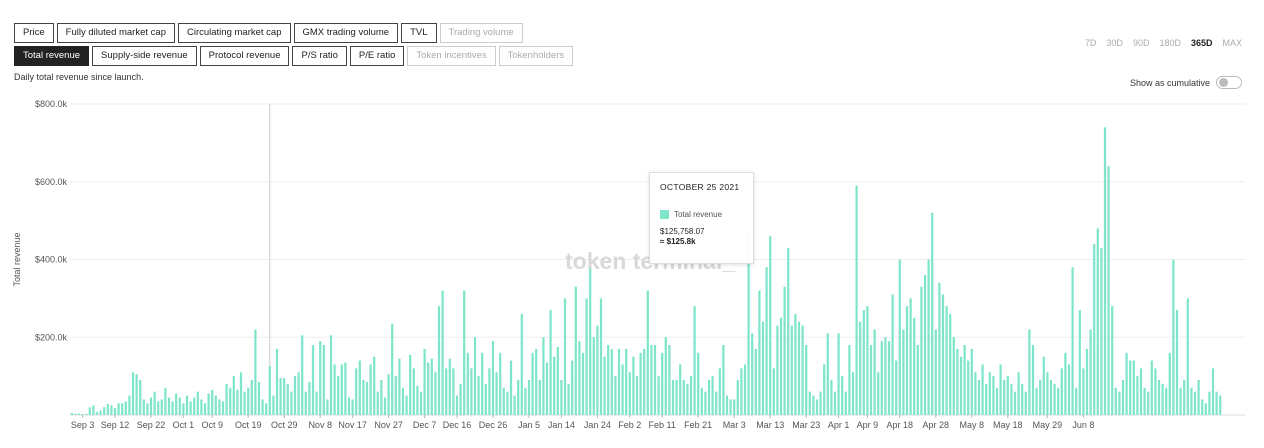 The image size is (1264, 448). Describe the element at coordinates (34, 33) in the screenshot. I see `metric-button-price: Price` at that location.